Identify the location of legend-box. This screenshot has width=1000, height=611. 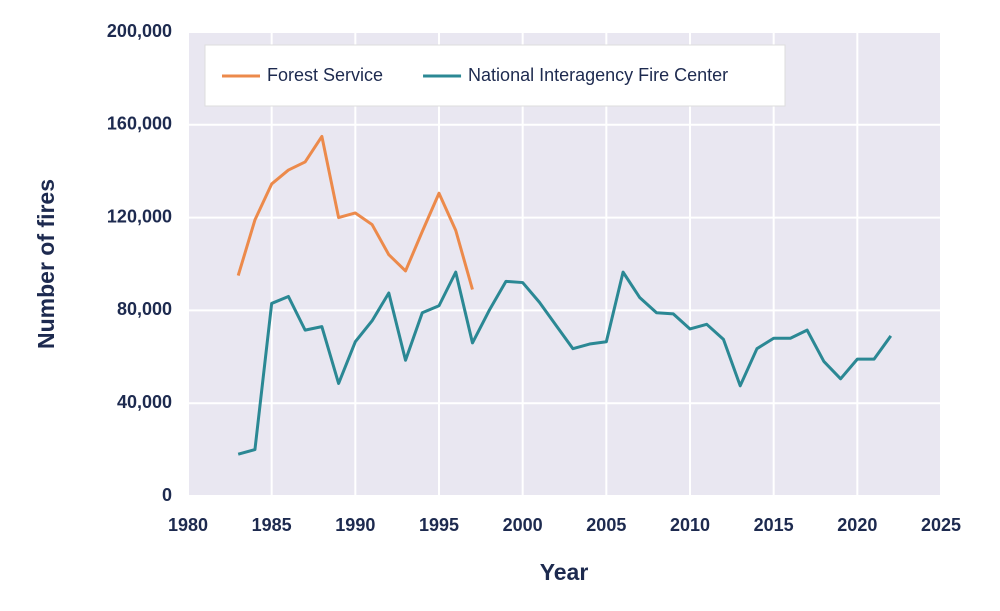
(495, 75).